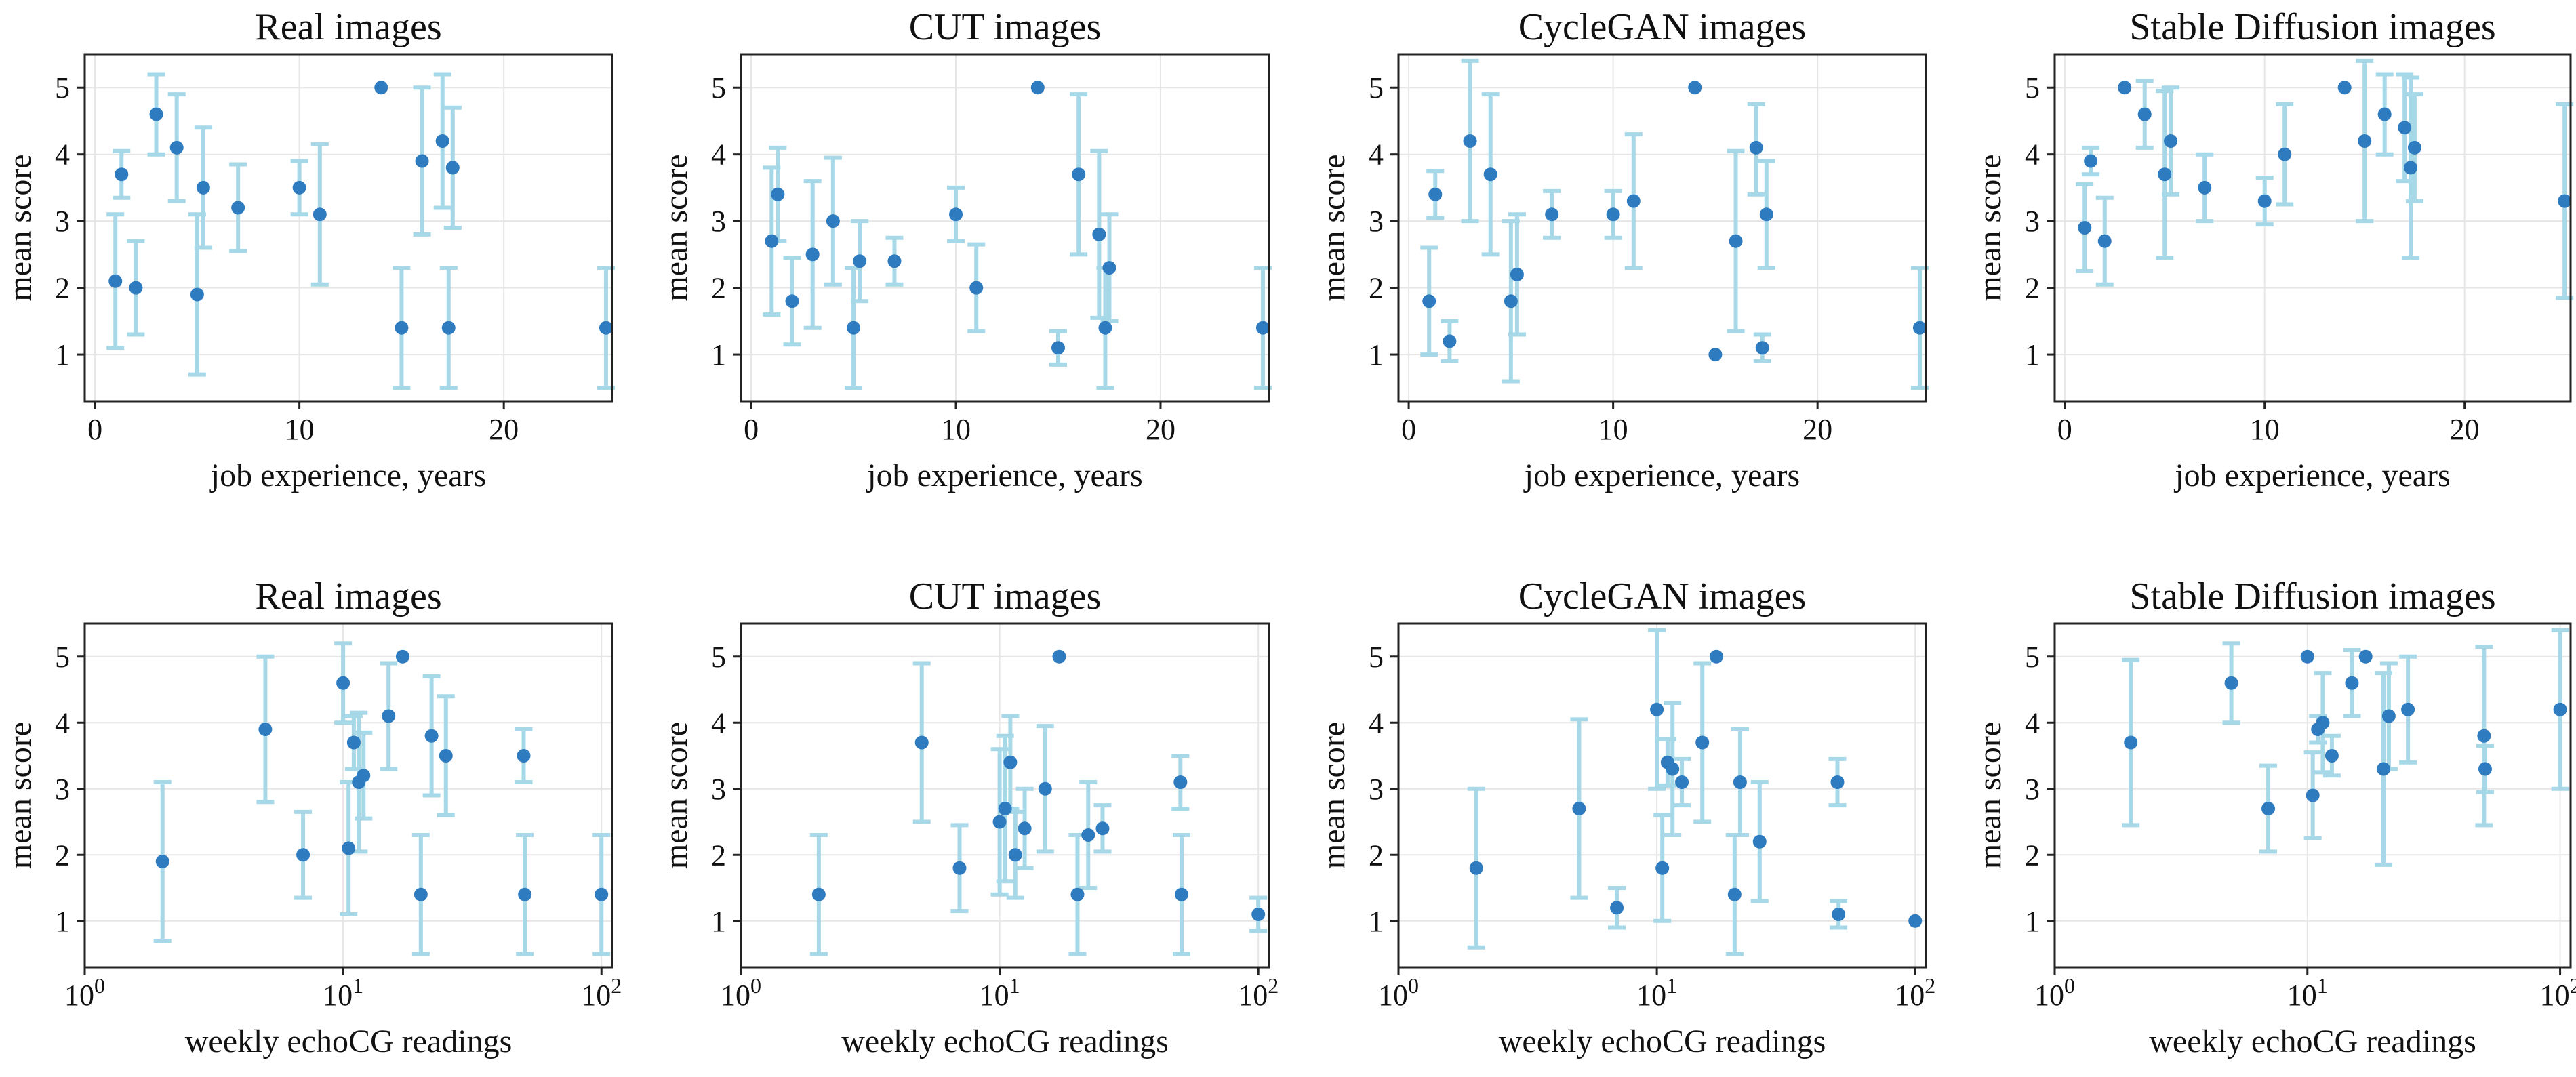 The width and height of the screenshot is (2576, 1077). What do you see at coordinates (348, 596) in the screenshot?
I see `chart-title: Real images` at bounding box center [348, 596].